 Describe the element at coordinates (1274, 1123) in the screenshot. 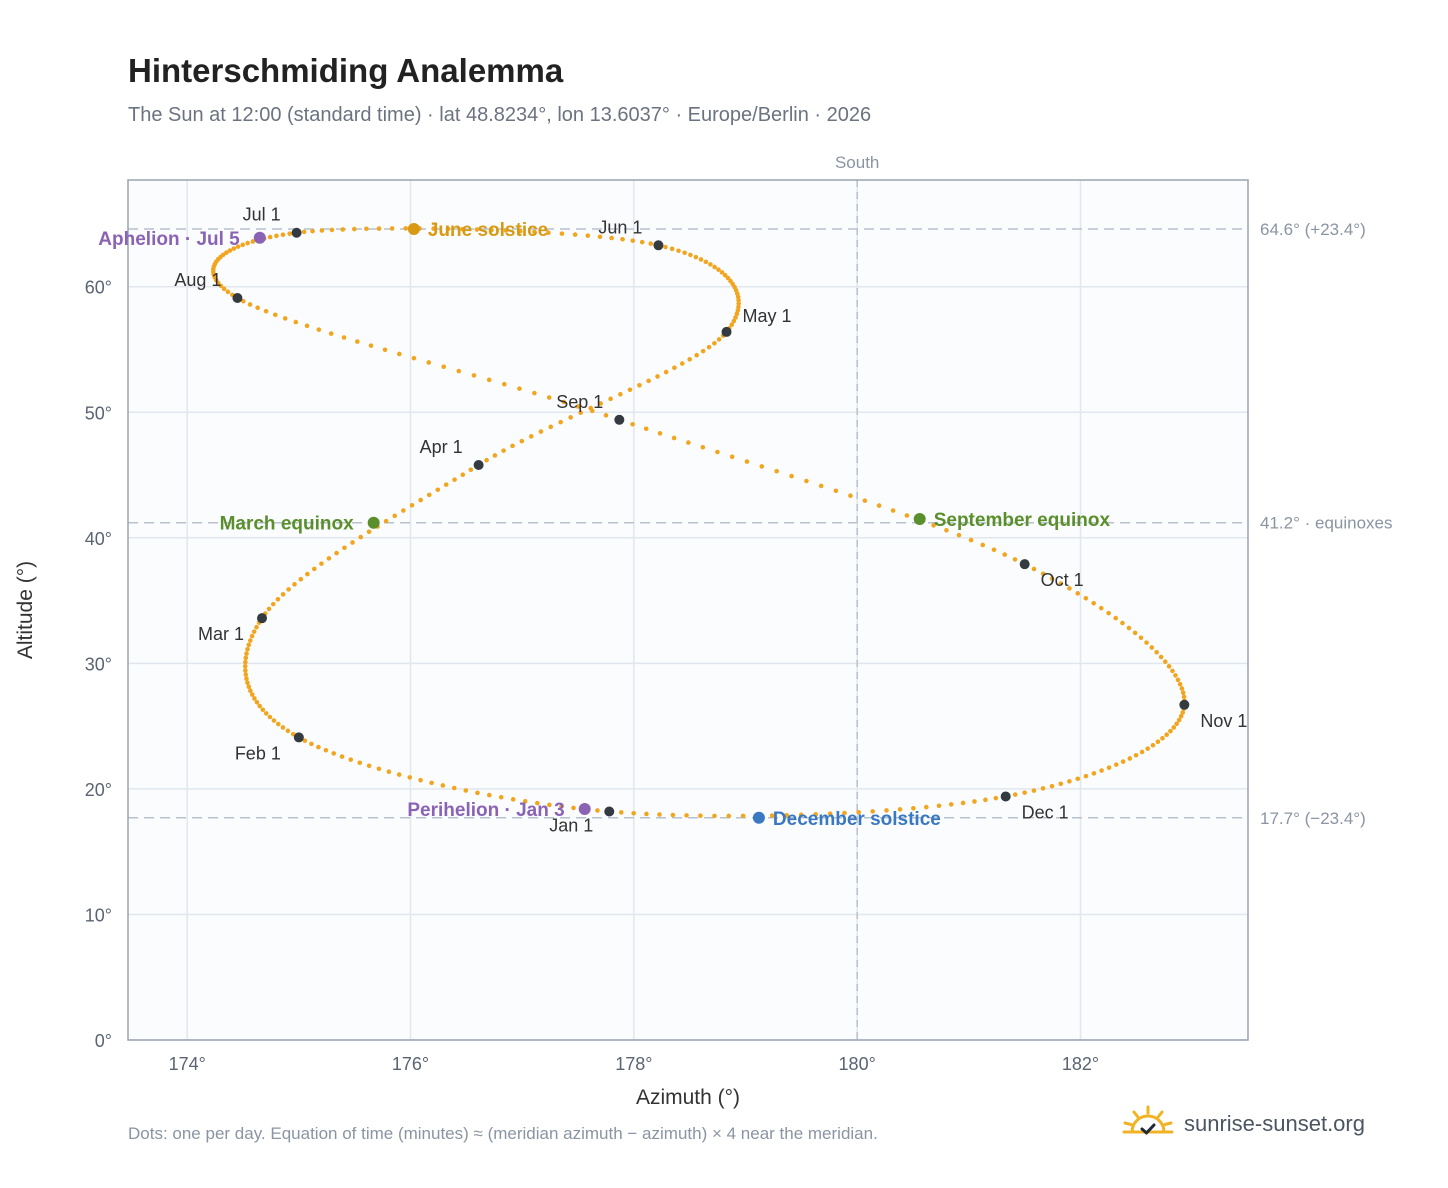

I see `brand-name: sunrise-sunset.org` at that location.